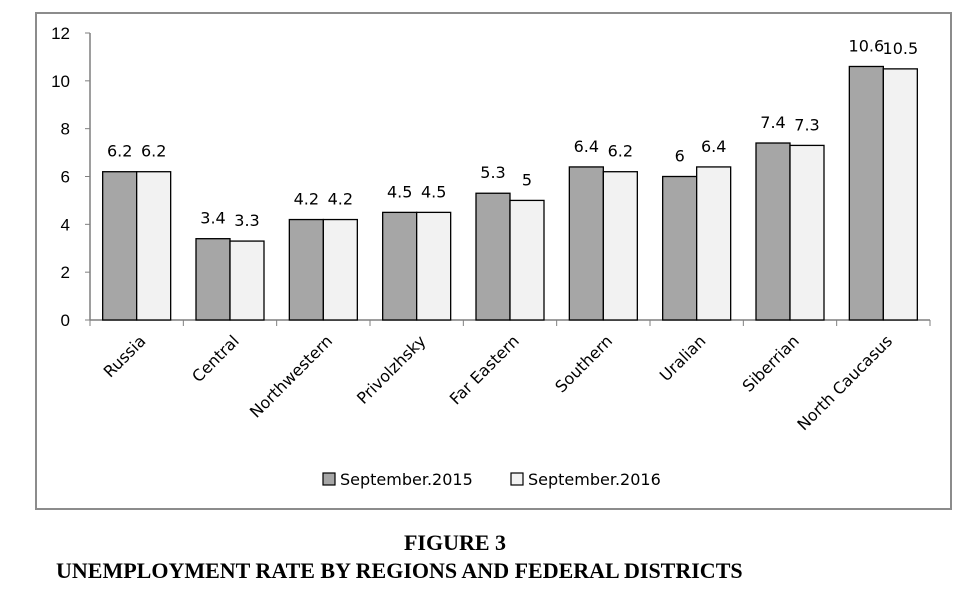  I want to click on data-label: 6, so click(680, 156).